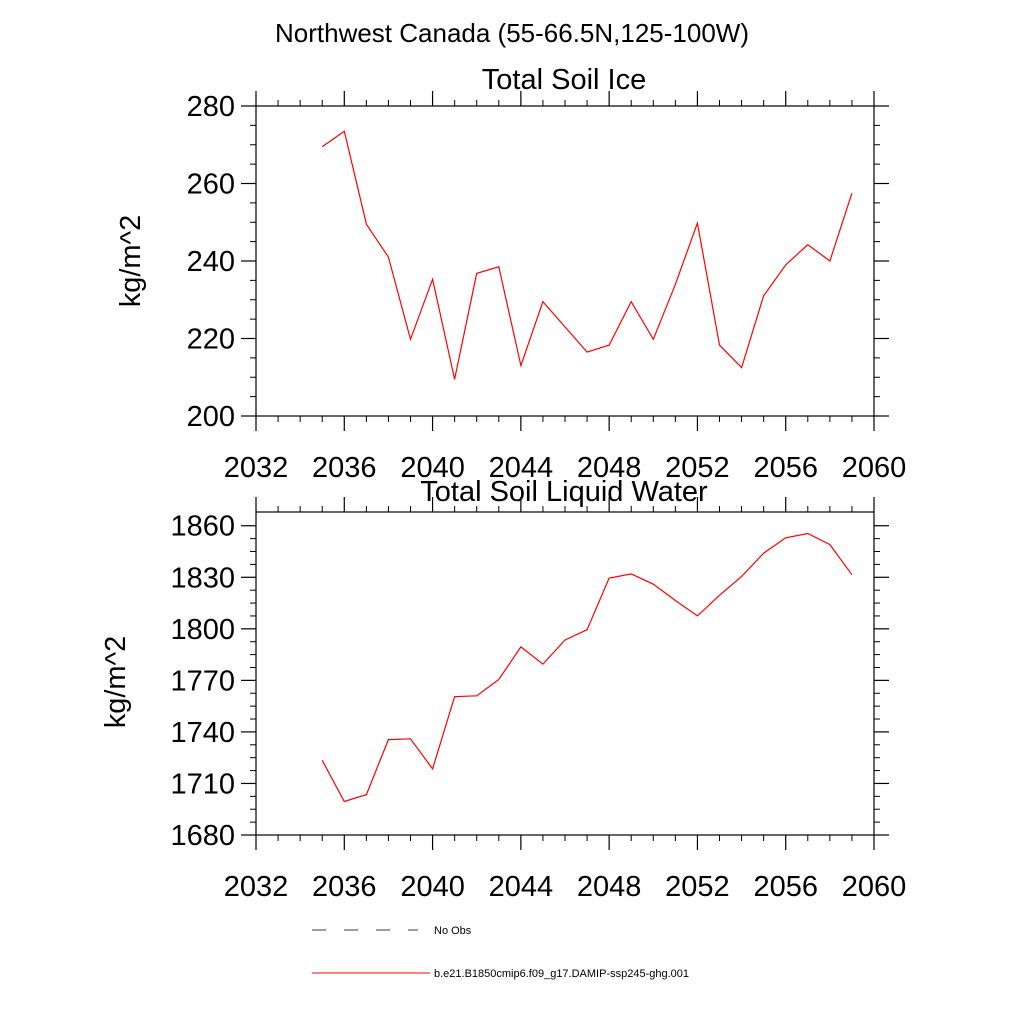  I want to click on y-tick-label: 1680, so click(202, 836).